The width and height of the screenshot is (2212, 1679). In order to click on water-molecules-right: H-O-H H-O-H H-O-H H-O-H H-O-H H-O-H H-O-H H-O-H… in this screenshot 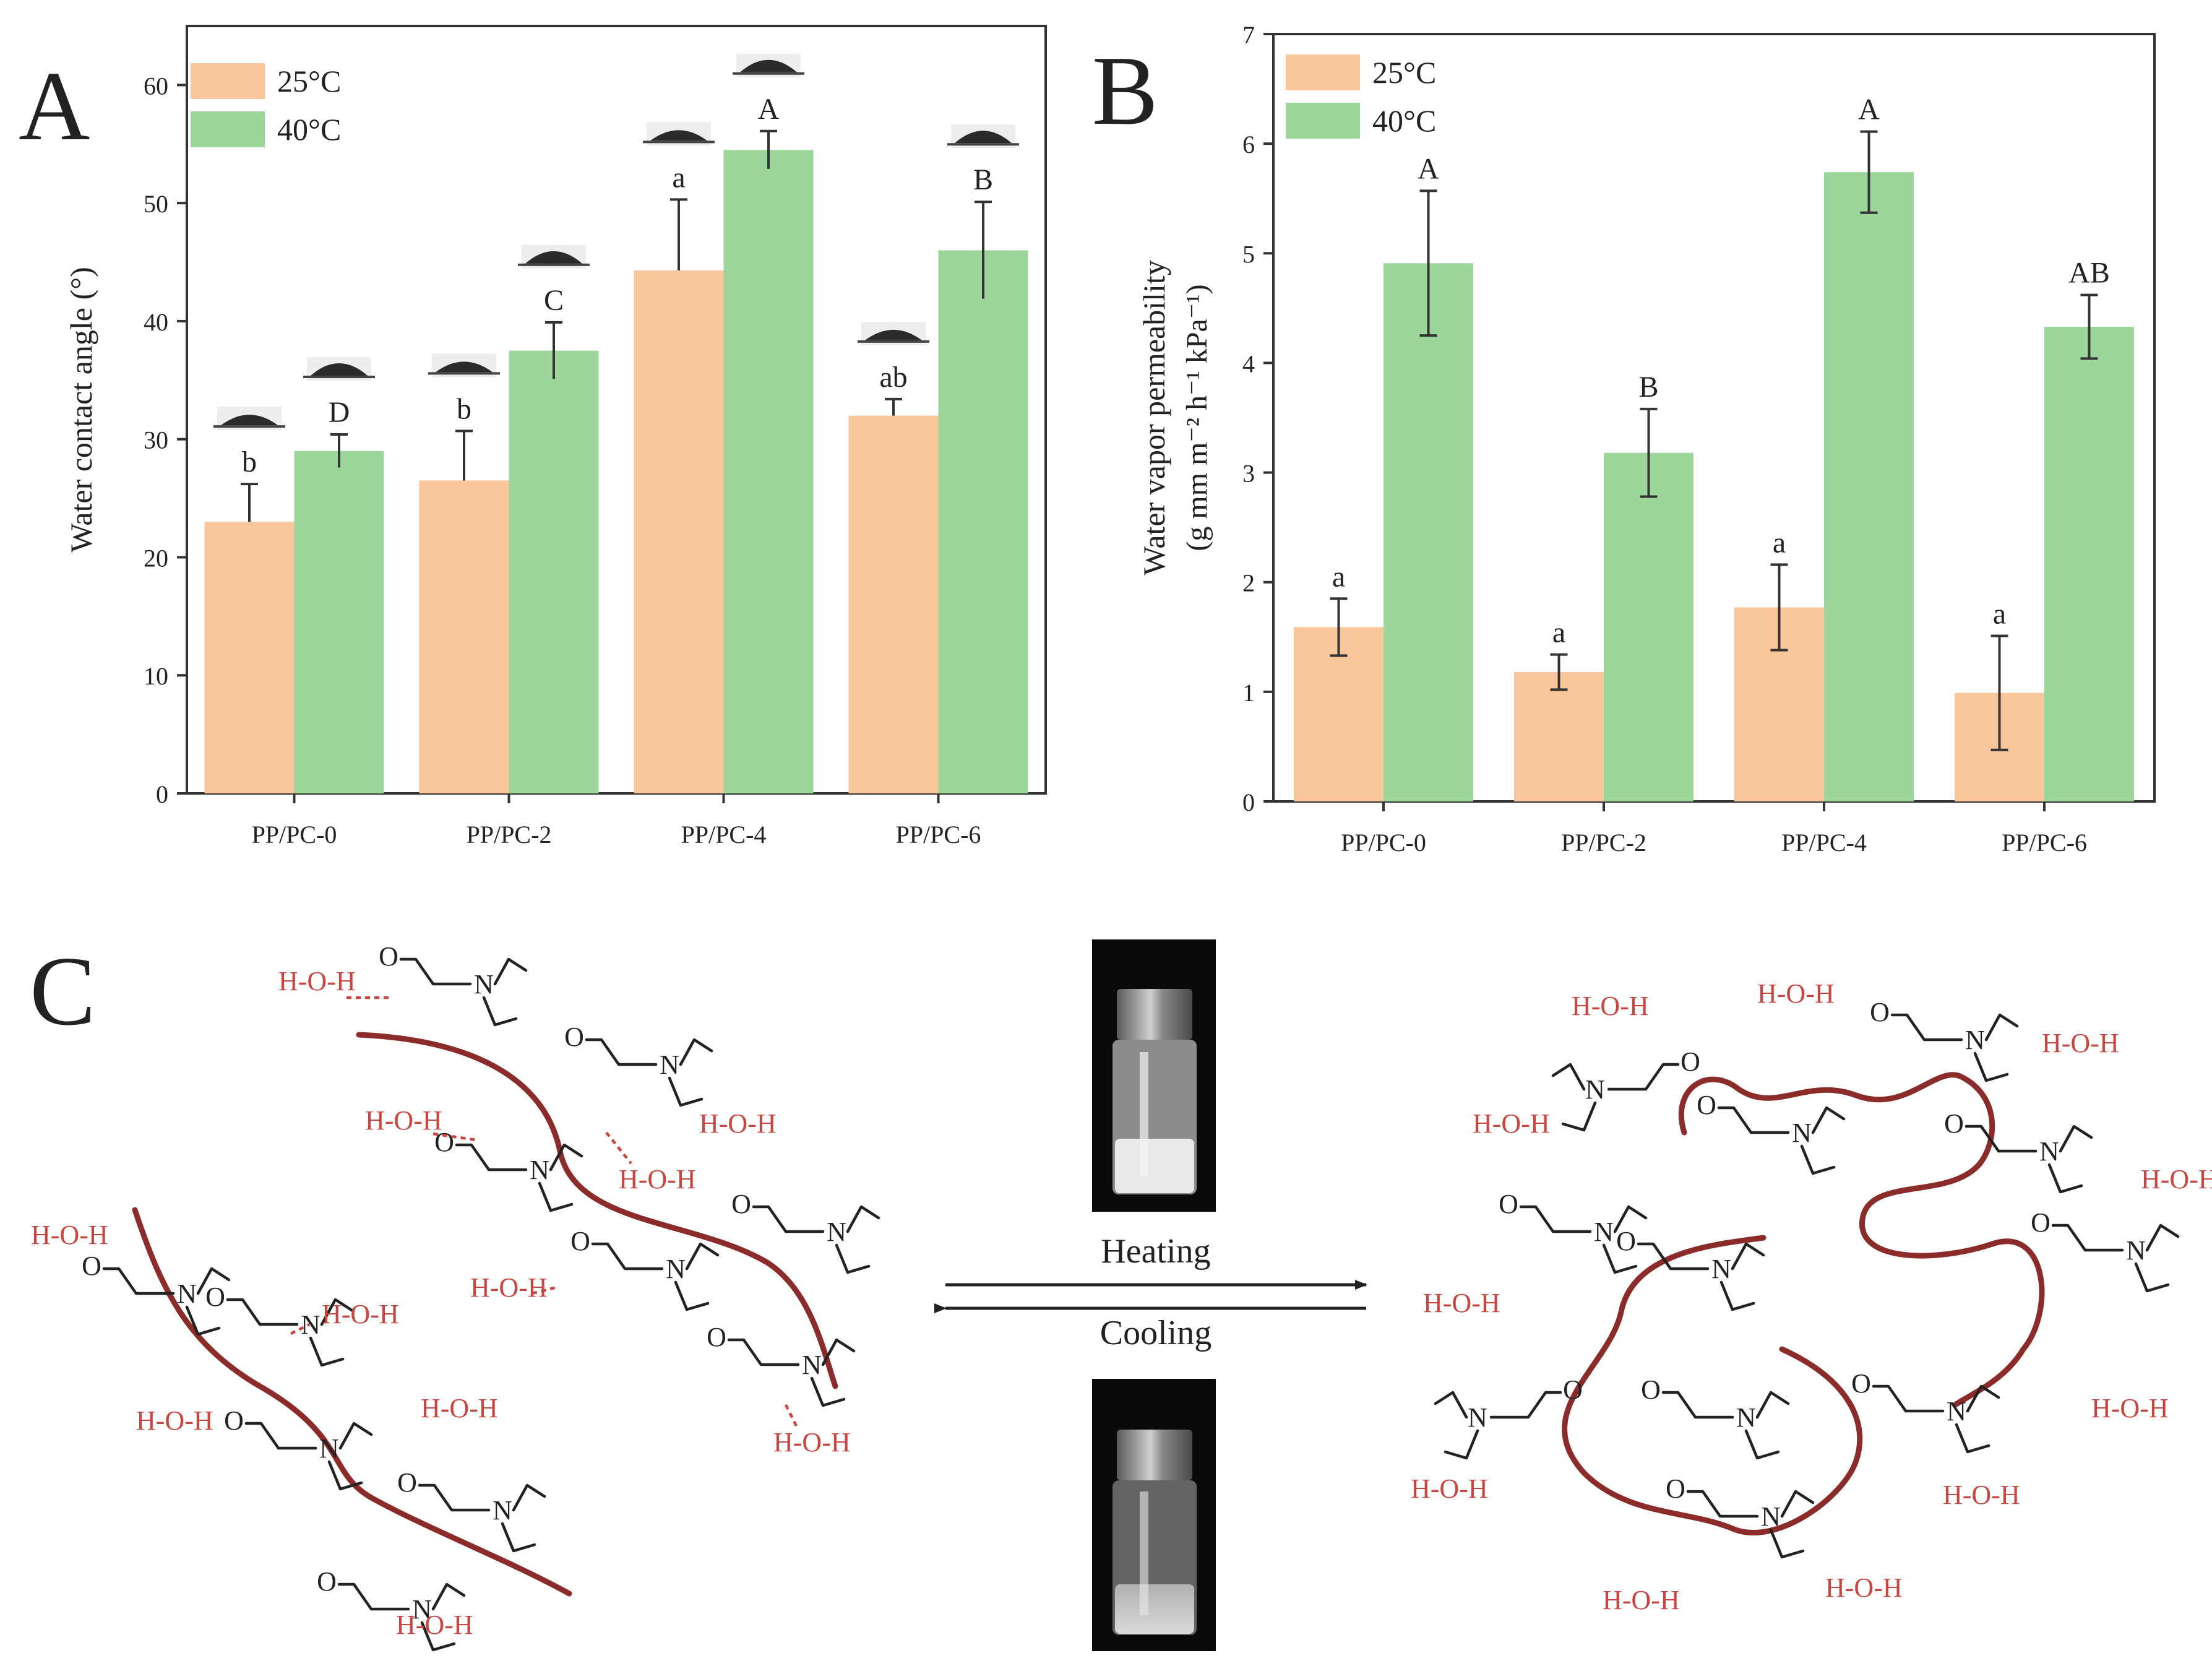, I will do `click(1812, 1296)`.